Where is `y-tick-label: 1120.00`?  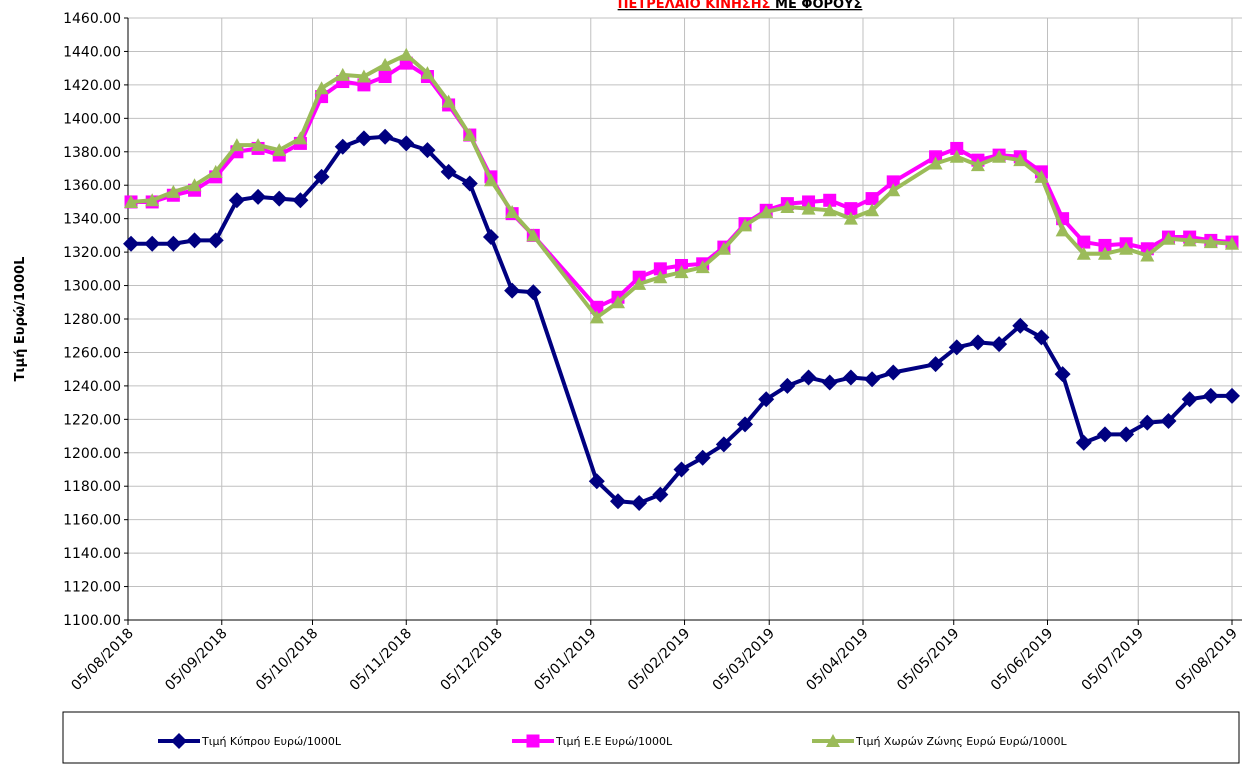 y-tick-label: 1120.00 is located at coordinates (92, 588).